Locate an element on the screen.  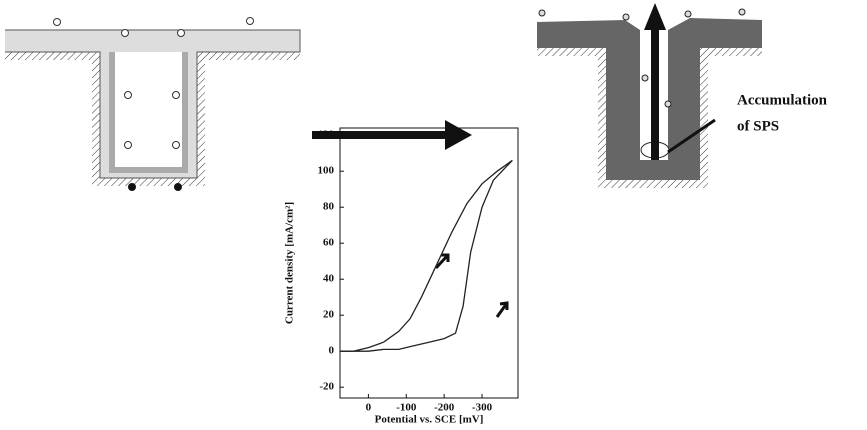
y-tick-label: 120 is located at coordinates (326, 135).